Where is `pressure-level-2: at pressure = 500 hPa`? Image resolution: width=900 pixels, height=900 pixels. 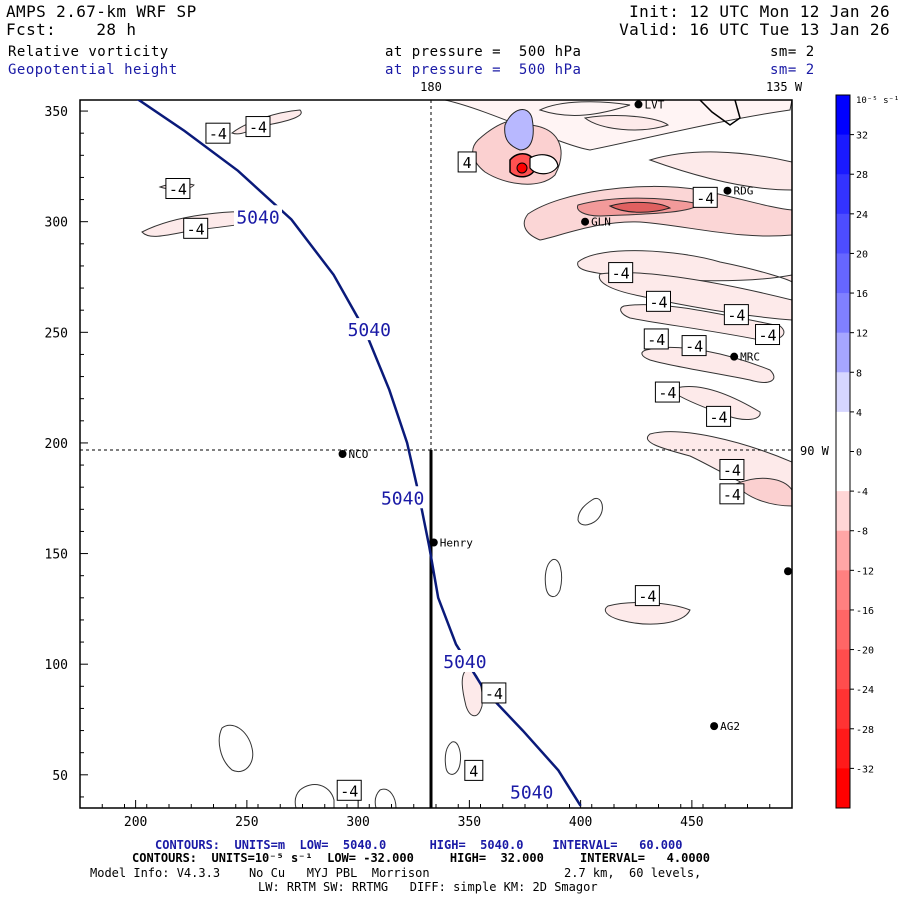
pressure-level-2: at pressure = 500 hPa is located at coordinates (483, 70).